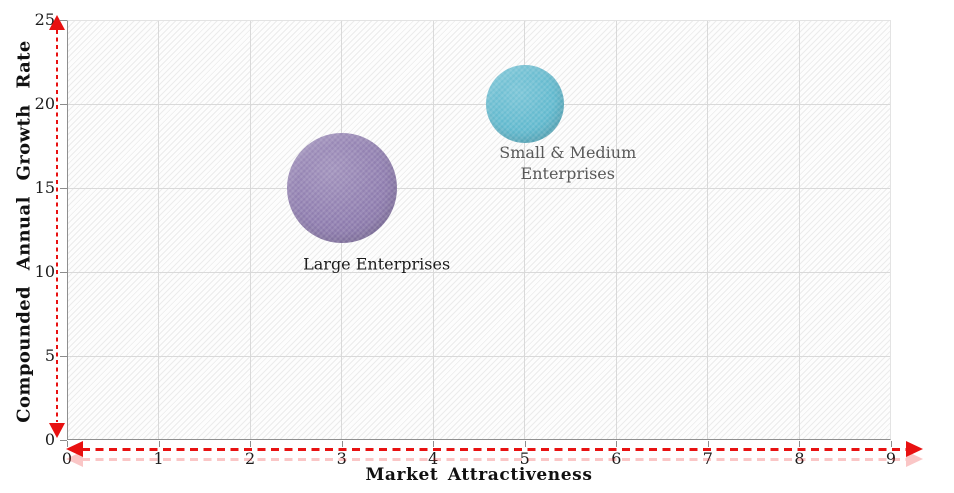  Describe the element at coordinates (891, 458) in the screenshot. I see `x-tick-label: 9` at that location.